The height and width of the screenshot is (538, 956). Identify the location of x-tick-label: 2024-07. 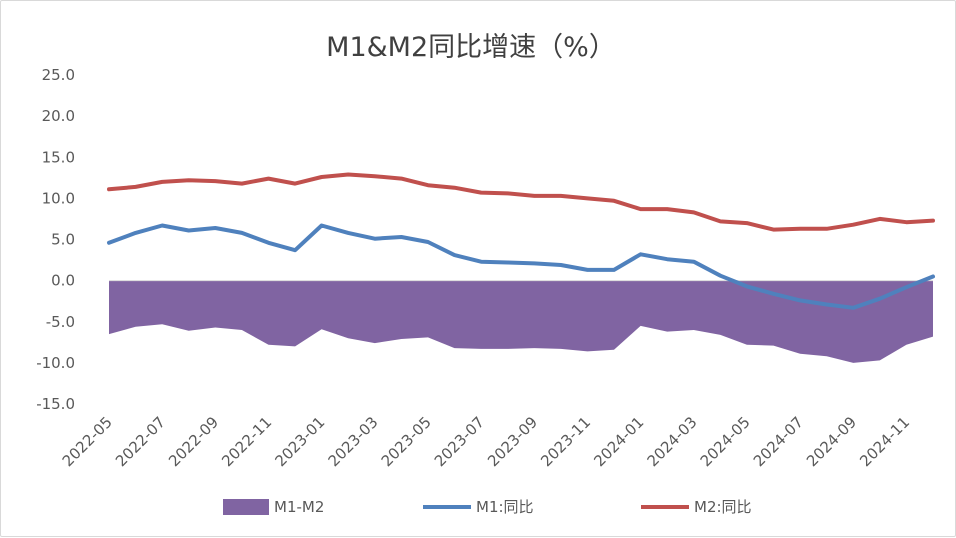
(778, 441).